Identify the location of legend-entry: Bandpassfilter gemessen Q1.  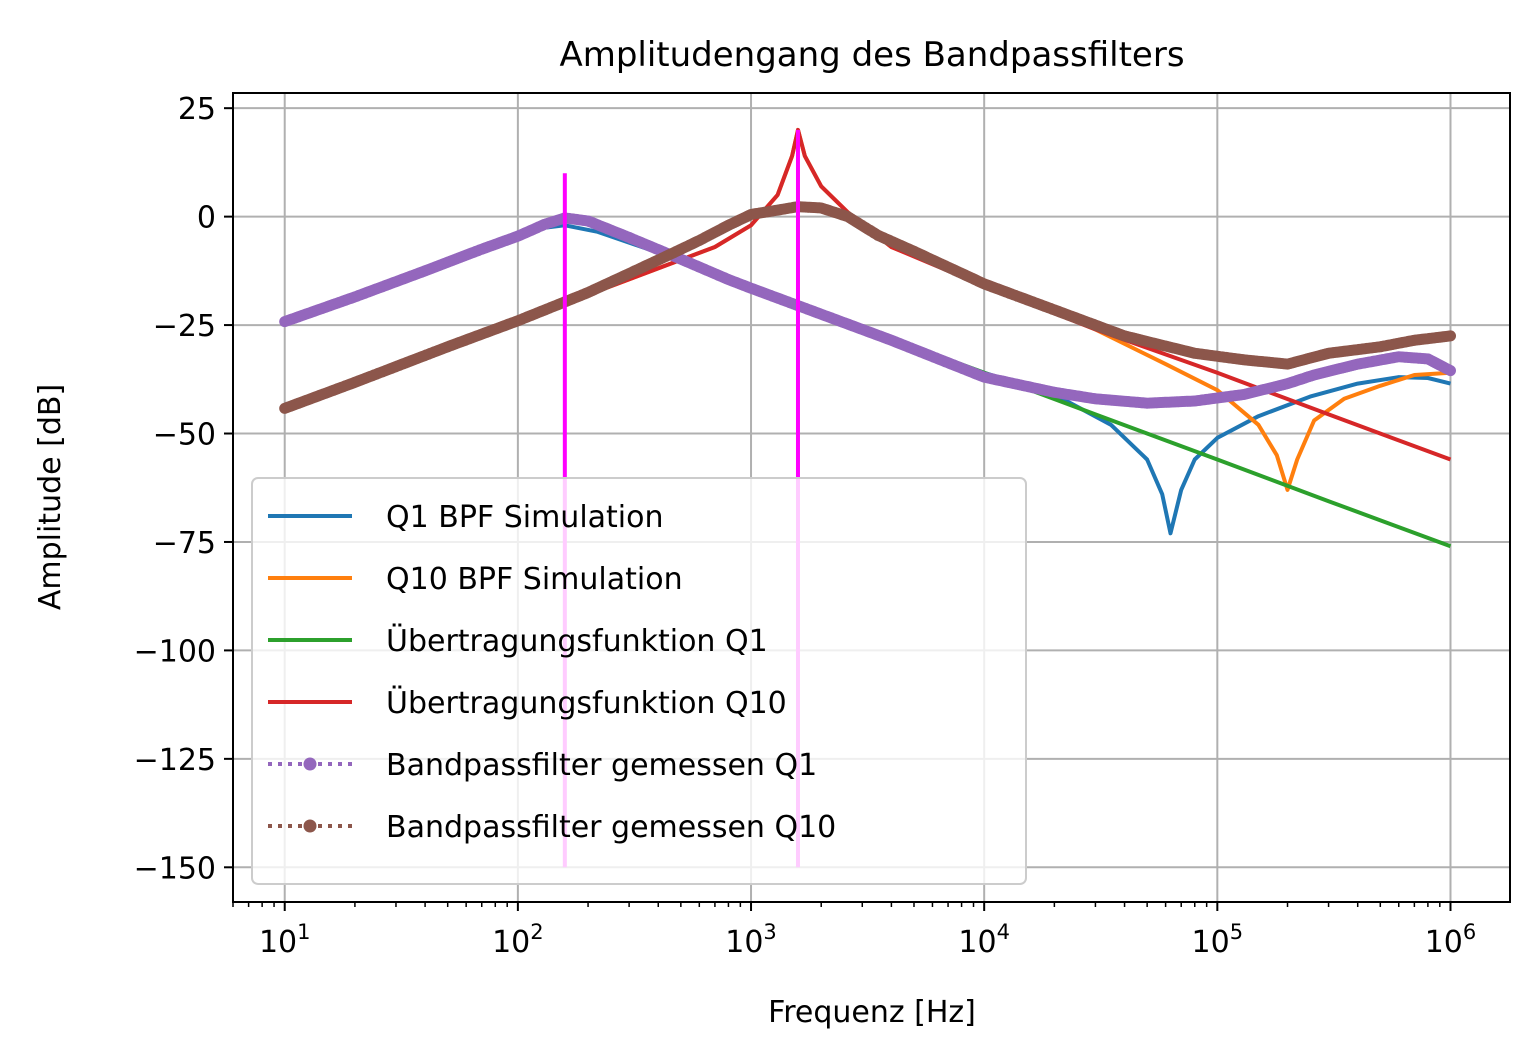
(542, 765).